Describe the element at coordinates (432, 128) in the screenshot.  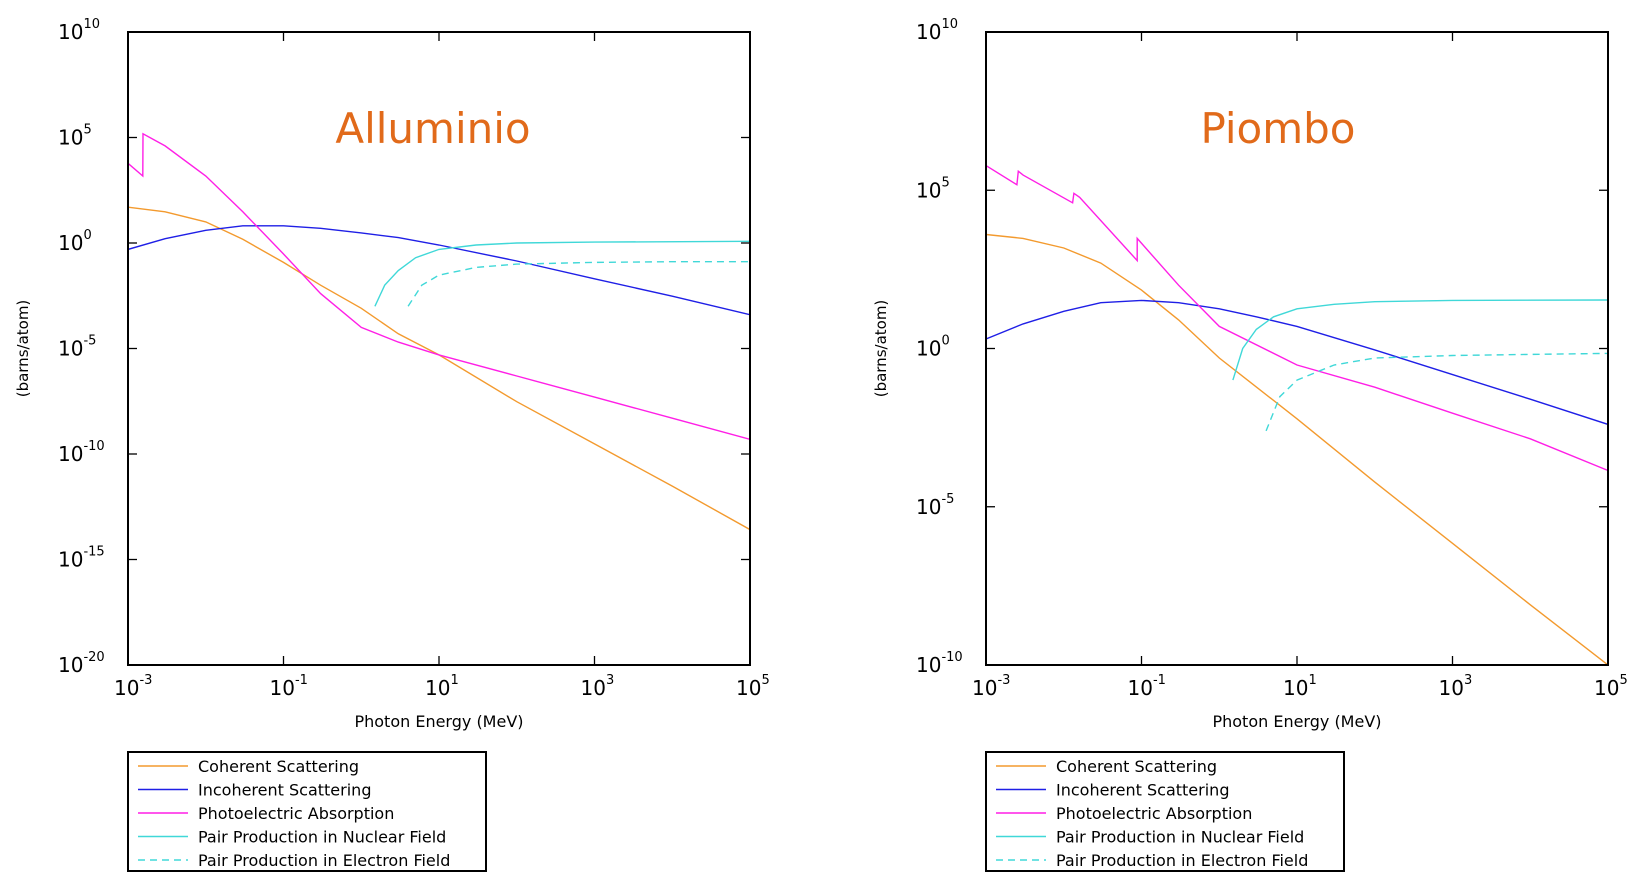
I see `chart-title: Alluminio` at that location.